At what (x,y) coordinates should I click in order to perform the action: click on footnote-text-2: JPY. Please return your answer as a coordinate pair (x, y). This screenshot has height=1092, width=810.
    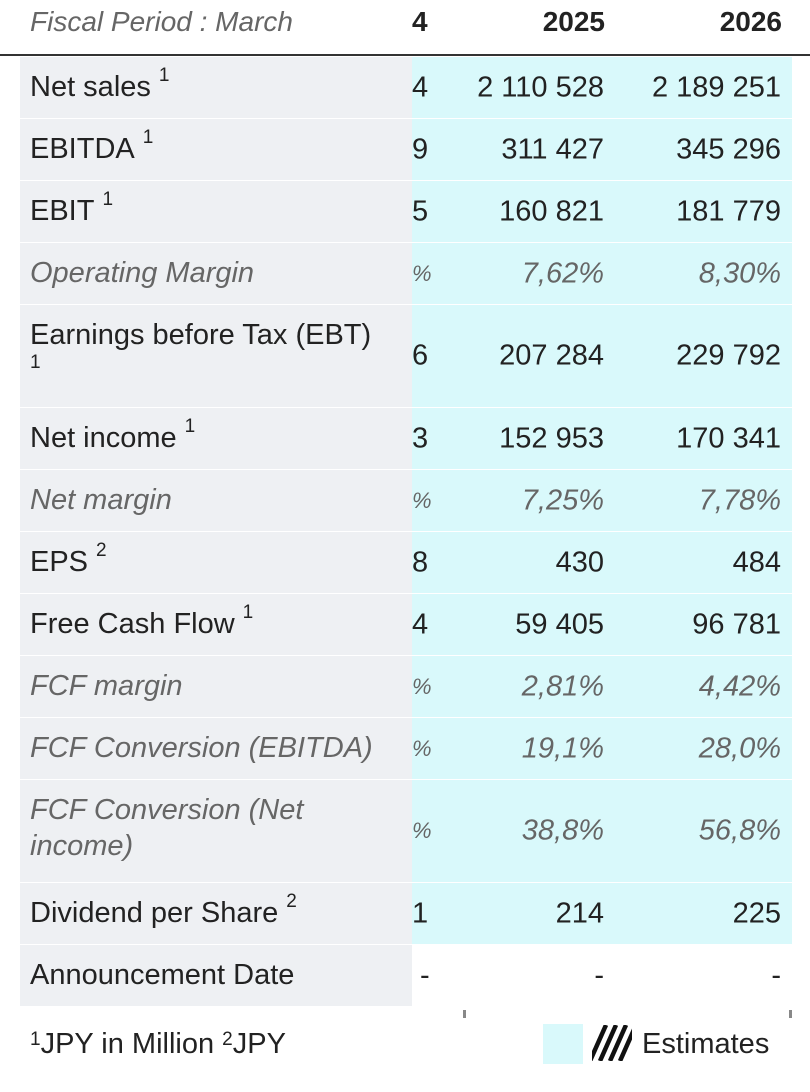
    Looking at the image, I should click on (259, 1044).